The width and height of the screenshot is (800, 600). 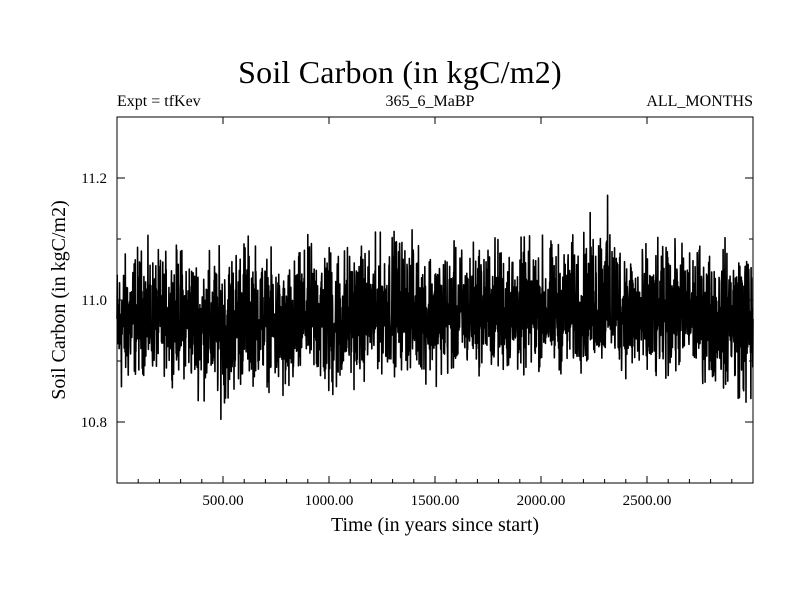 I want to click on x-tick-label: 1500.00, so click(x=435, y=501).